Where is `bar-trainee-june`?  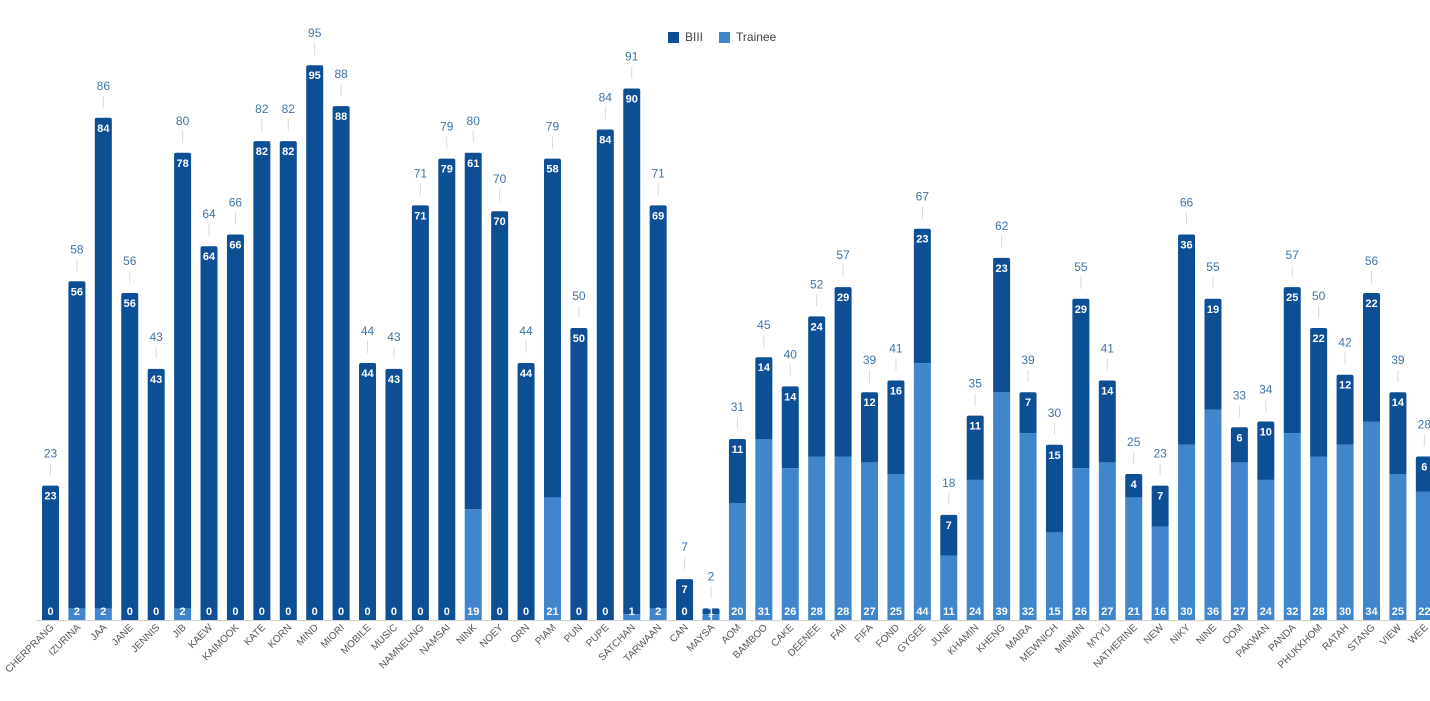
bar-trainee-june is located at coordinates (949, 587).